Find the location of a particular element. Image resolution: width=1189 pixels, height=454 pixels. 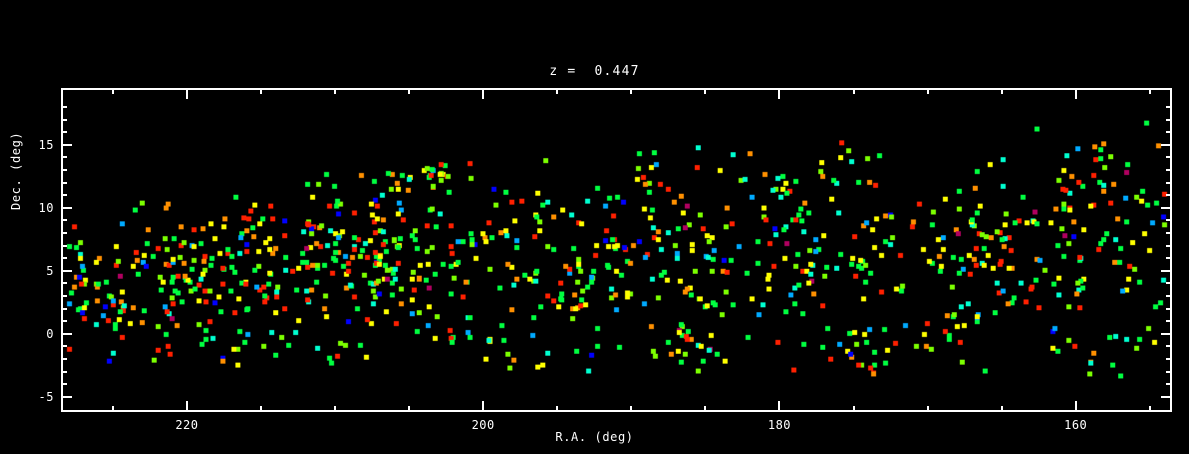

y-tick-label: 15 is located at coordinates (46, 144).